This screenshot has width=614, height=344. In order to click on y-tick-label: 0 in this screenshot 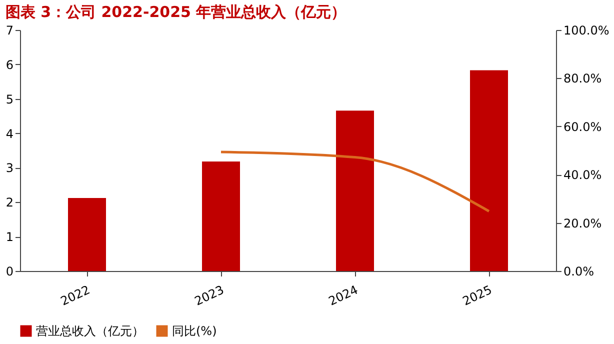, I will do `click(10, 271)`.